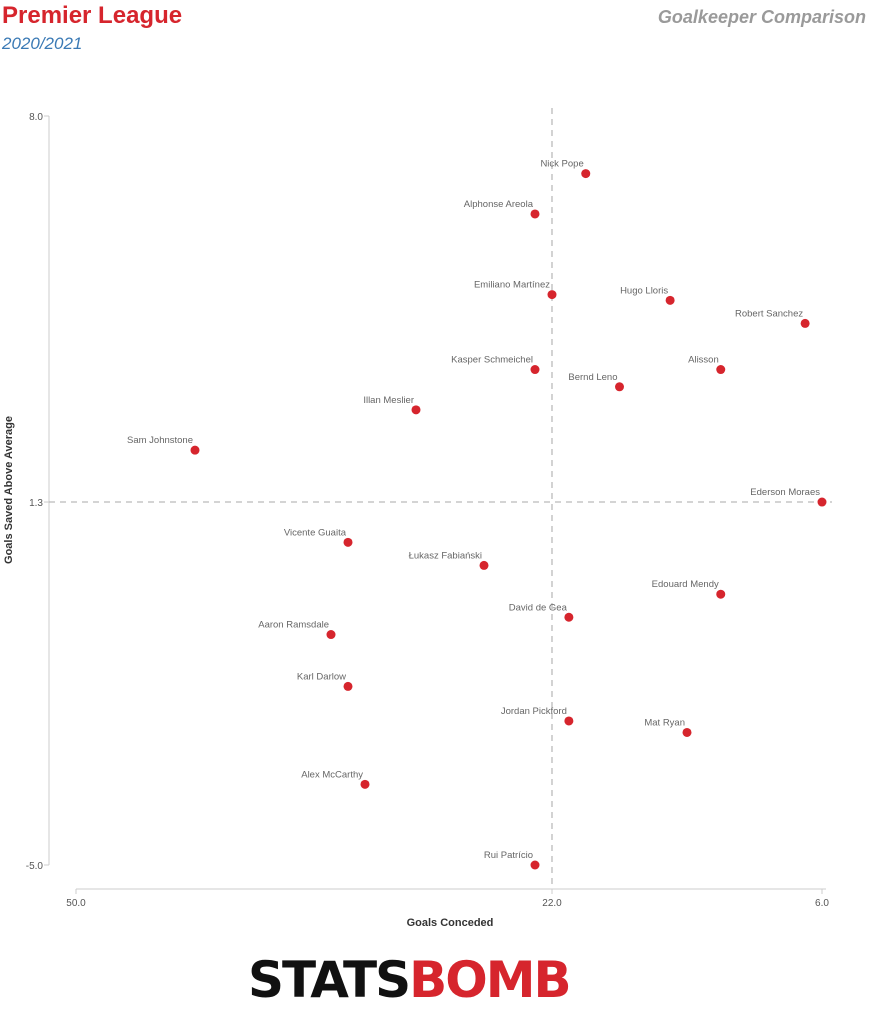  What do you see at coordinates (160, 440) in the screenshot?
I see `point-label: Sam Johnstone` at bounding box center [160, 440].